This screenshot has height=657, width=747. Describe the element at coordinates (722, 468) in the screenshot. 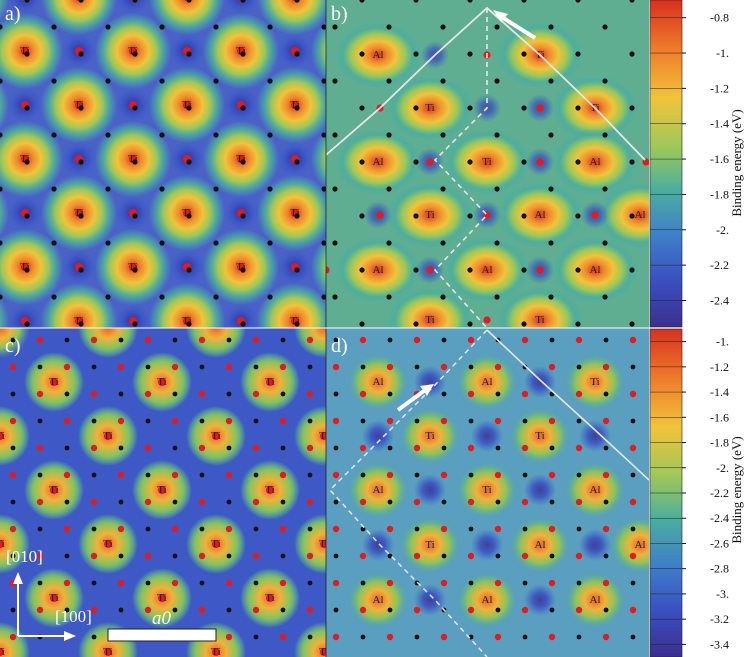

I see `colorbar-tick-label: -2.` at that location.